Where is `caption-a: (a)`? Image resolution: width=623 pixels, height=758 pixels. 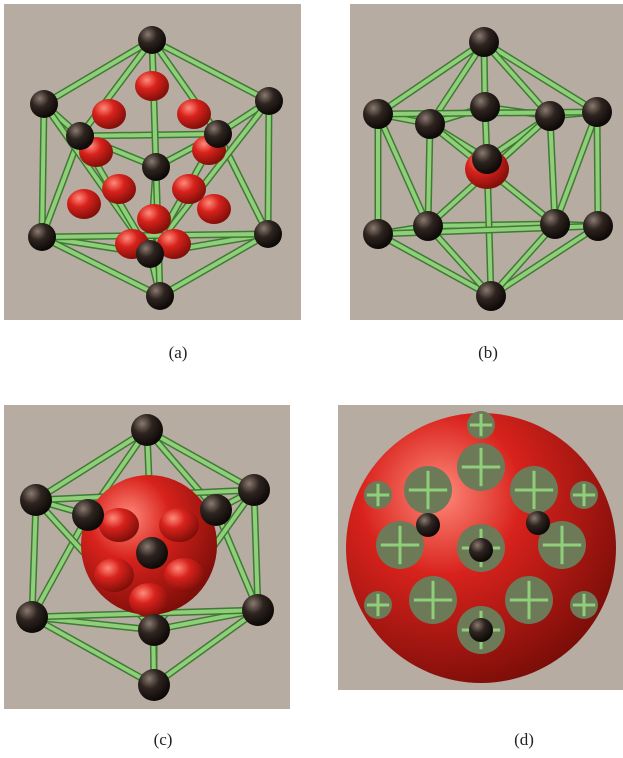 caption-a: (a) is located at coordinates (178, 352).